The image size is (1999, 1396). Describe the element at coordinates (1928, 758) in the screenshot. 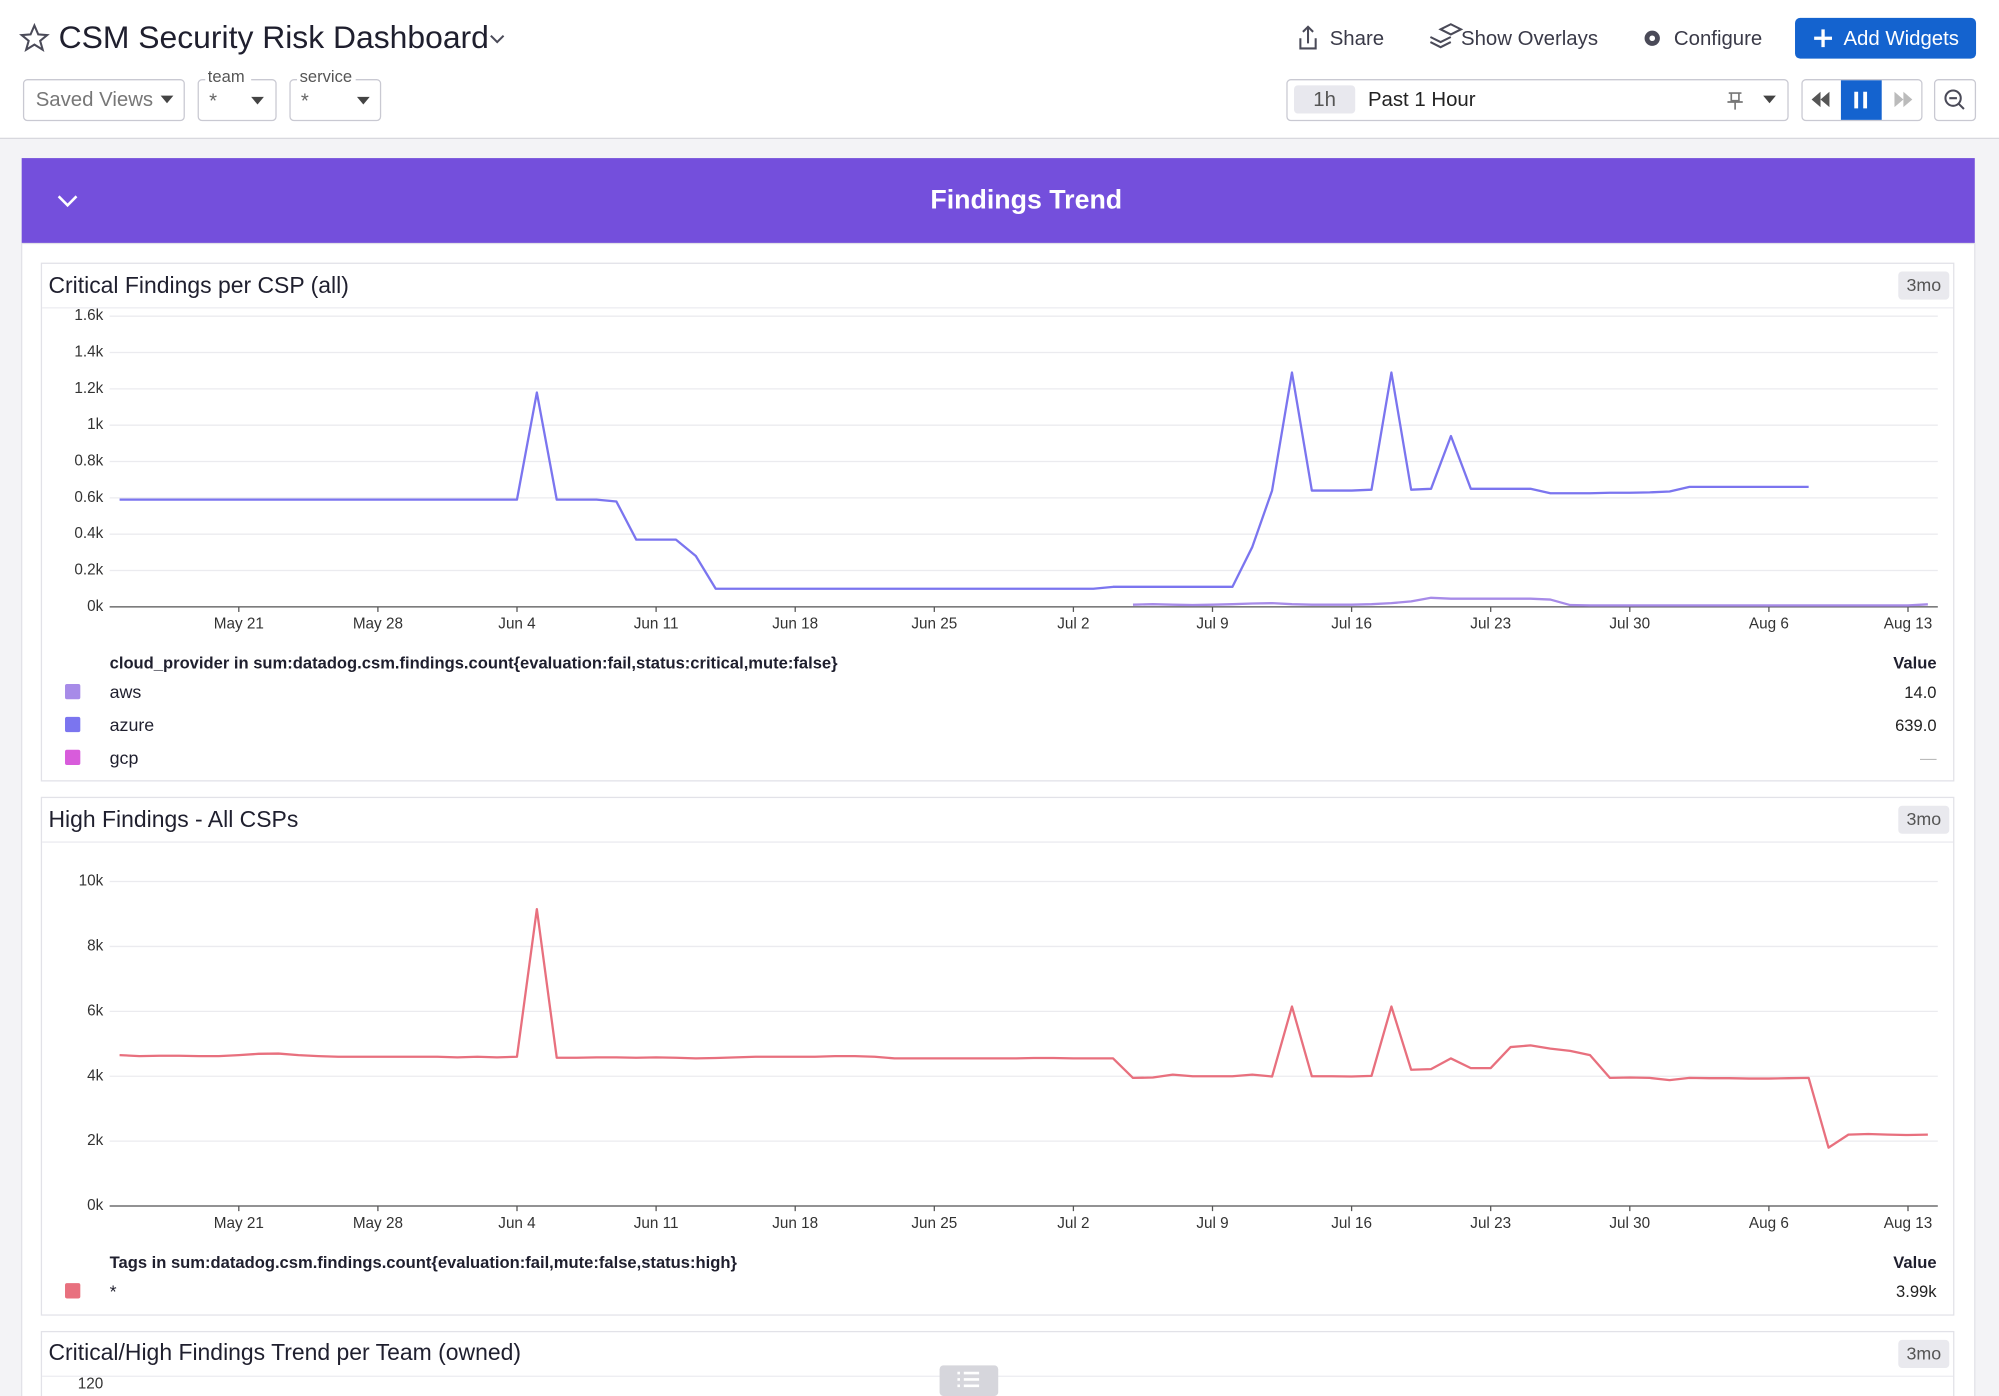

I see `legend-value: —` at that location.